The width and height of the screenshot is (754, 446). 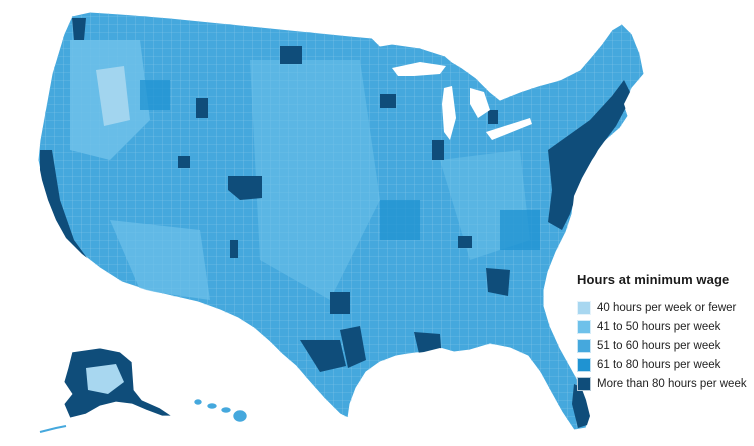 I want to click on dark-montana, so click(x=291, y=55).